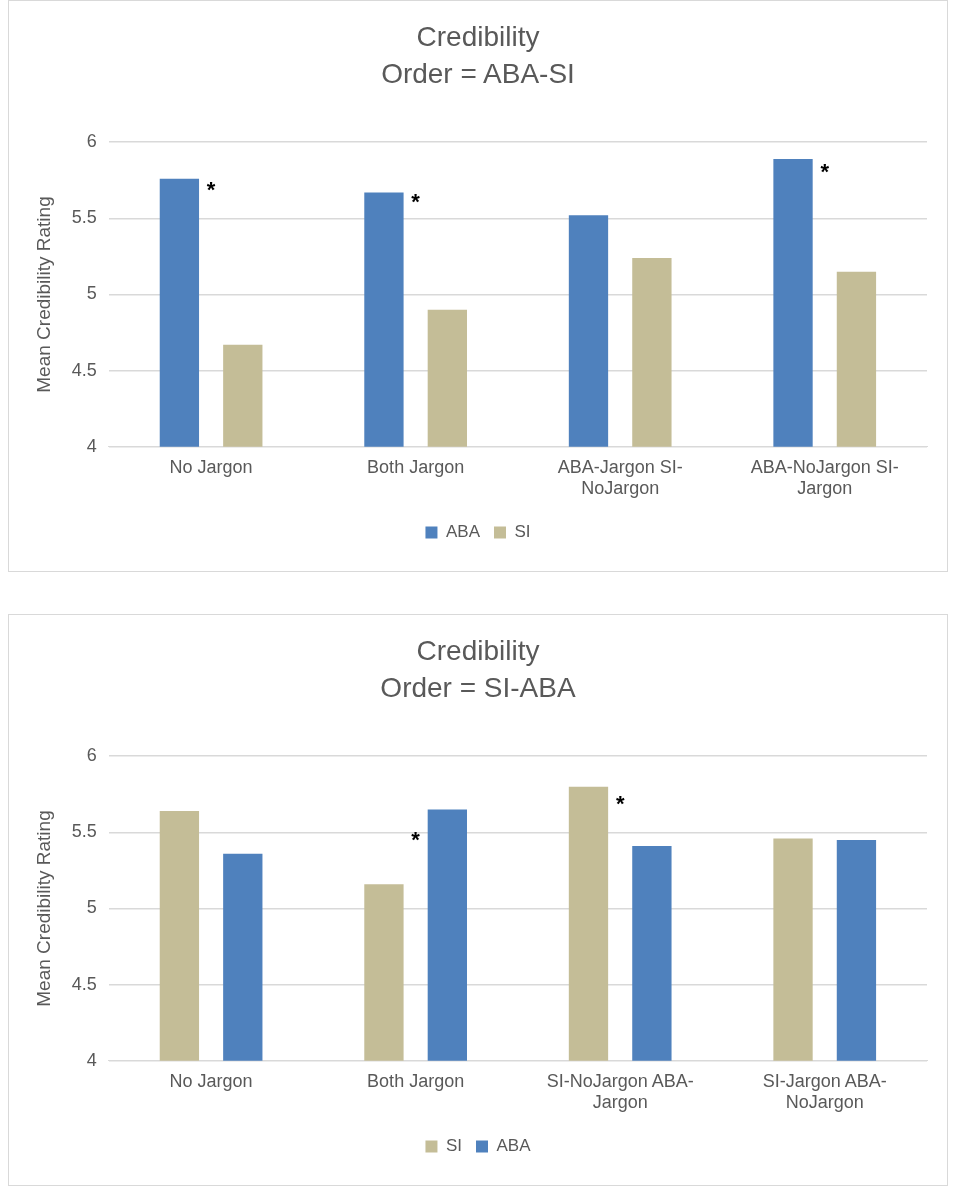 The image size is (954, 1190). I want to click on x-tick-label: SI-NoJargon ABA-Jargon, so click(620, 1091).